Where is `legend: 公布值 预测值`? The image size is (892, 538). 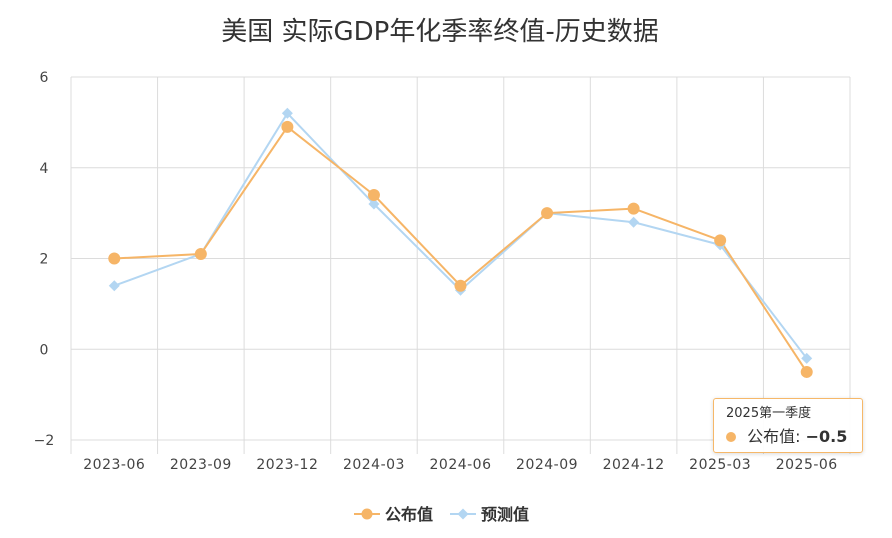 legend: 公布值 预测值 is located at coordinates (441, 514).